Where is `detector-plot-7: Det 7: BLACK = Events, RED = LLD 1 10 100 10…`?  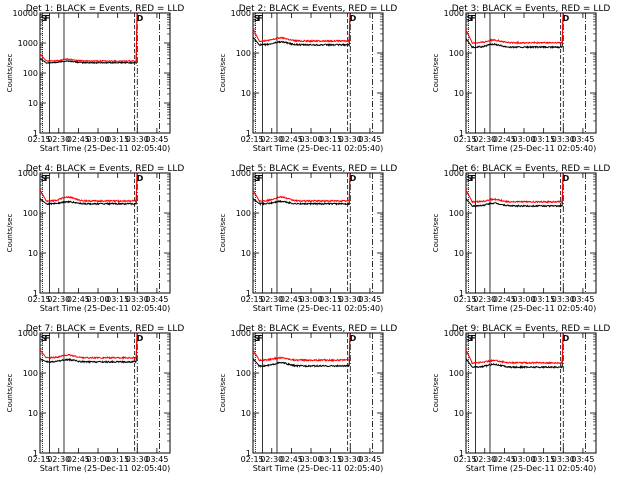
detector-plot-7: Det 7: BLACK = Events, RED = LLD 1 10 100 10… is located at coordinates (95, 398).